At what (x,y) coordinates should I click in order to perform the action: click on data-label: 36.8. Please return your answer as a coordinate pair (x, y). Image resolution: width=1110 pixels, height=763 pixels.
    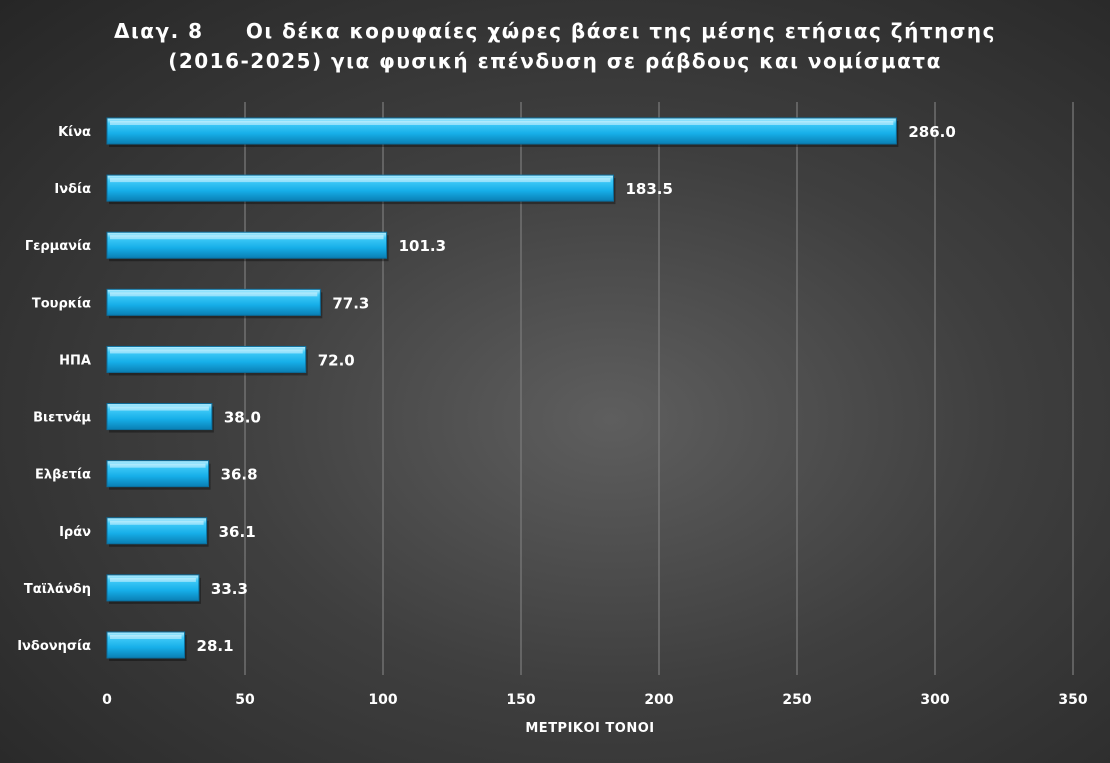
    Looking at the image, I should click on (239, 475).